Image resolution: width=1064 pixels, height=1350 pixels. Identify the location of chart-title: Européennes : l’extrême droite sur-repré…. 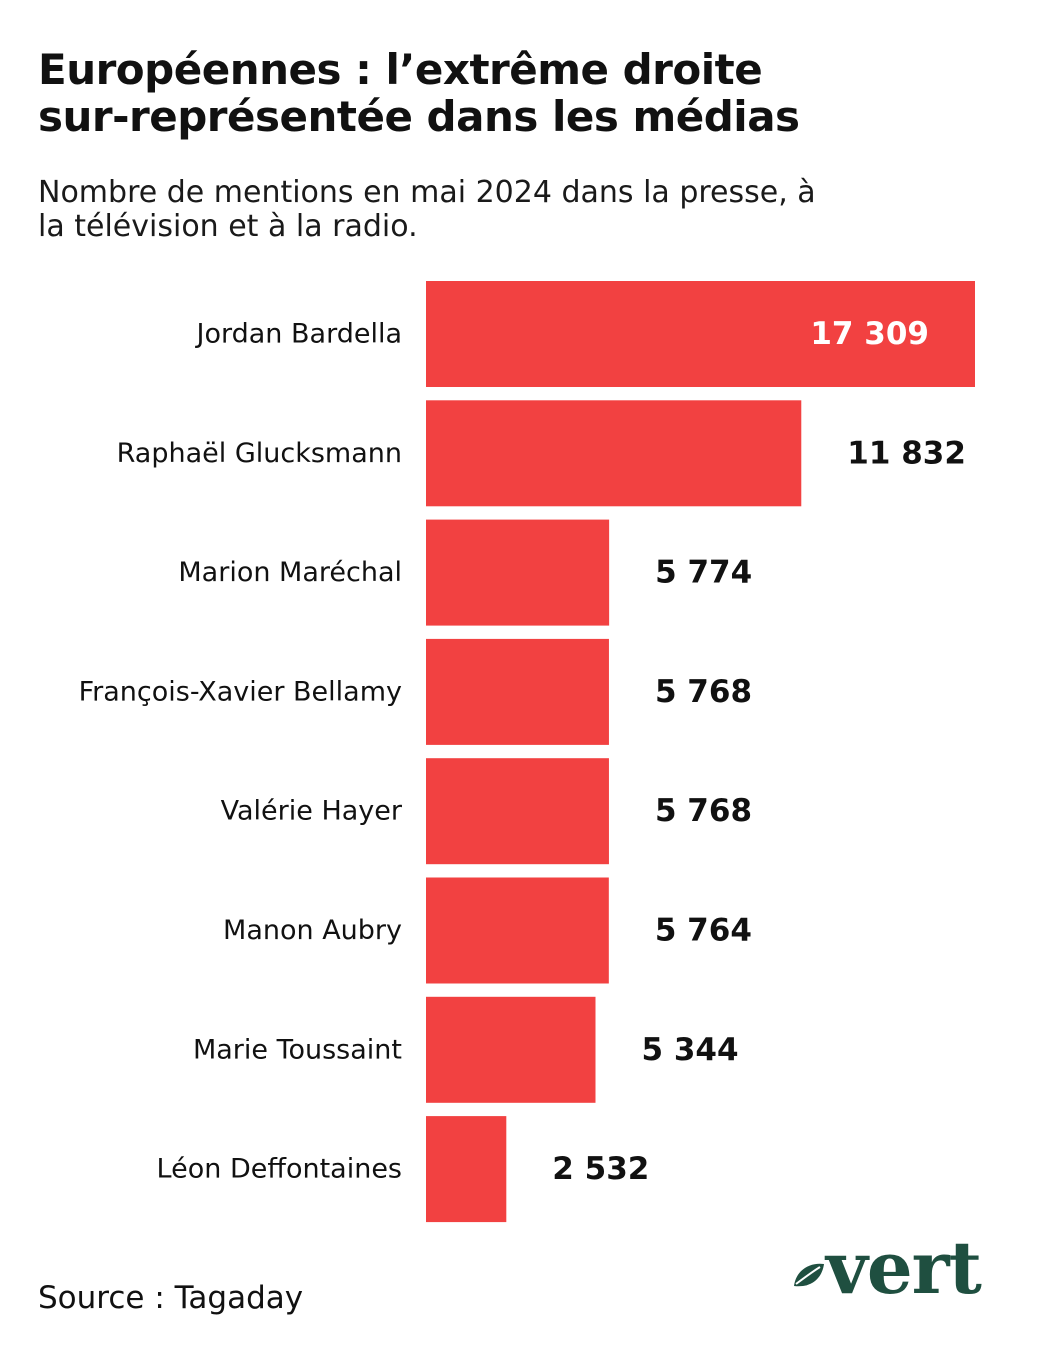
(538, 93).